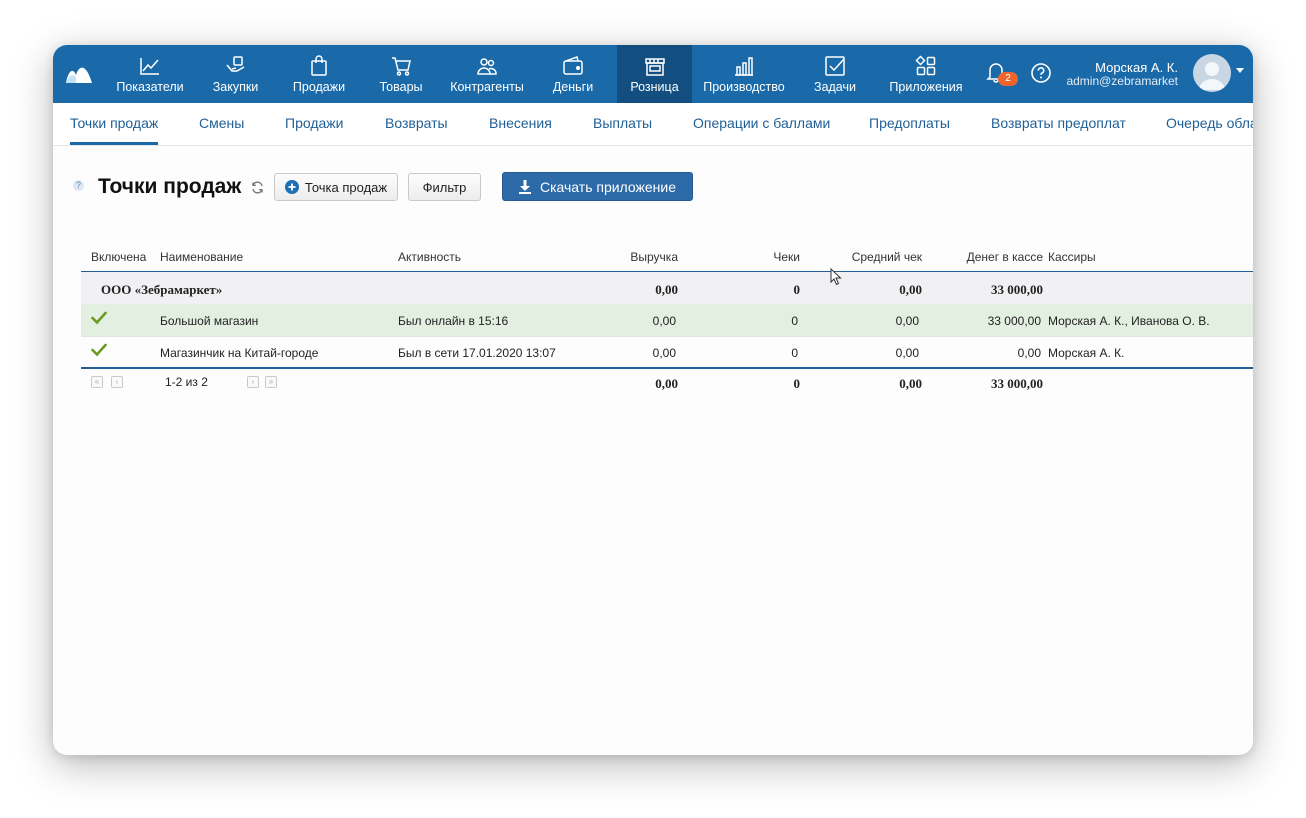 The image size is (1306, 818). I want to click on column-cash: Денег в кассе, so click(1004, 257).